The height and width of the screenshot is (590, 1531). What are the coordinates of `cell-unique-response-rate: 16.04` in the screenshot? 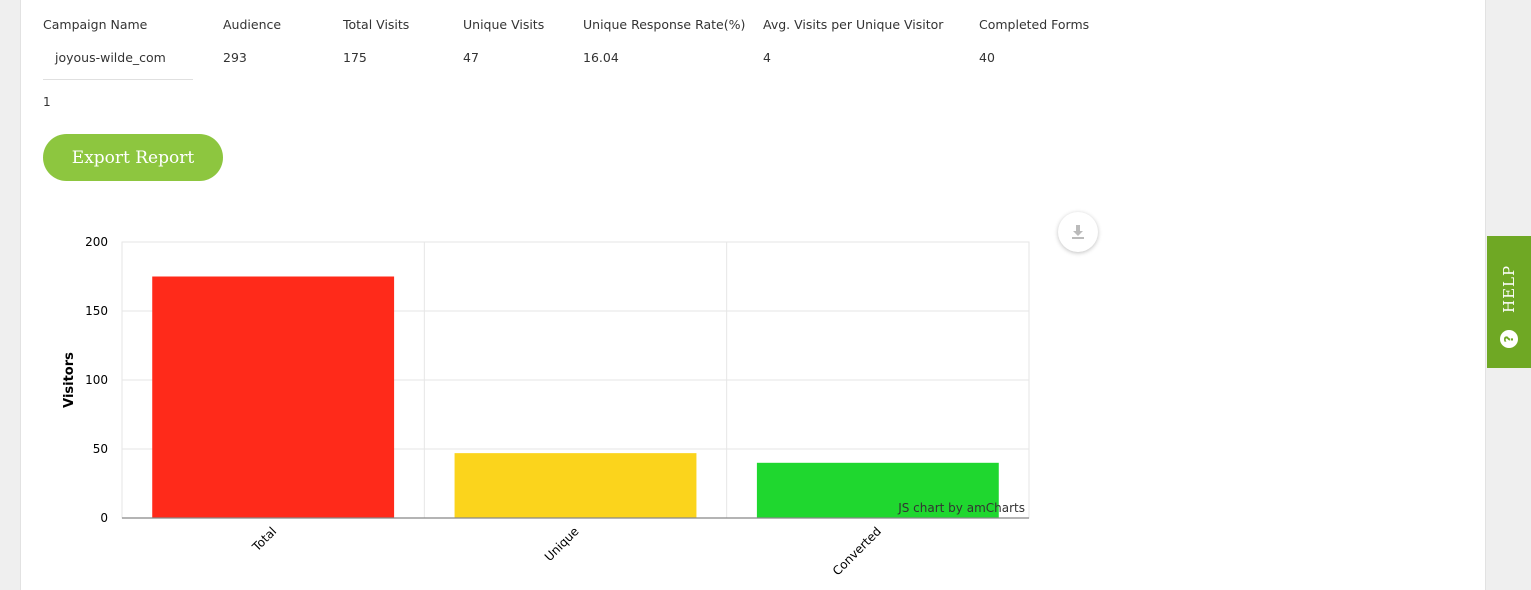 It's located at (601, 57).